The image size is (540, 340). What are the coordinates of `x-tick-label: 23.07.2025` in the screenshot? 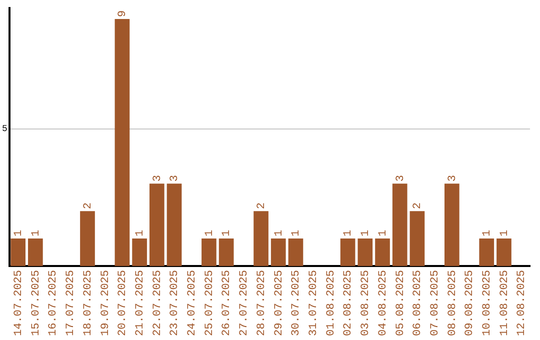 It's located at (175, 303).